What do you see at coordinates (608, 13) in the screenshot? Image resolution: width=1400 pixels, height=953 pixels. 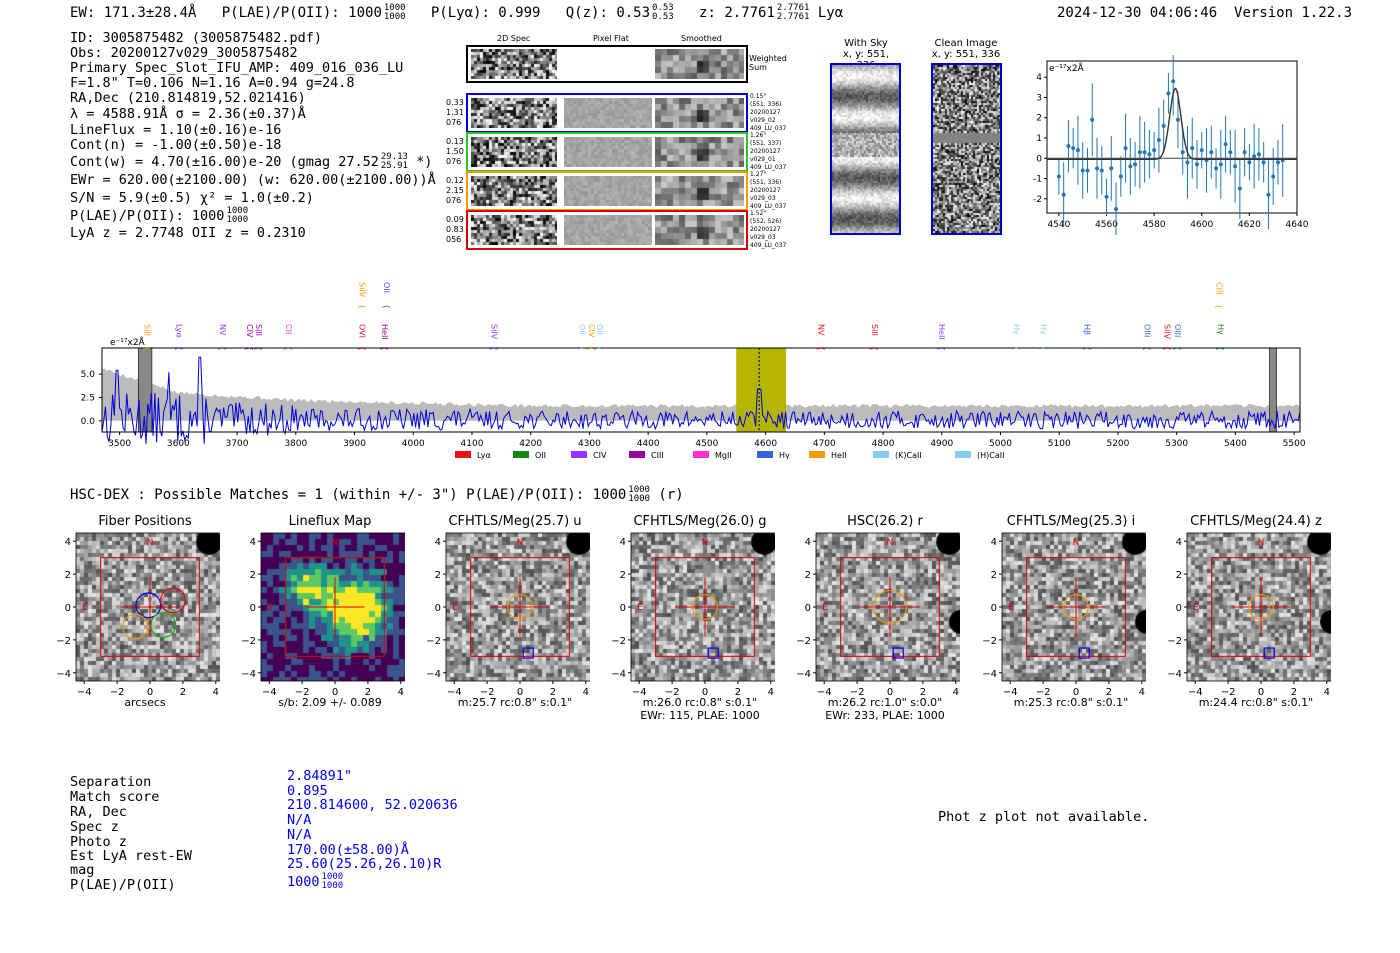 I see `header-qz: Q(z): 0.53` at bounding box center [608, 13].